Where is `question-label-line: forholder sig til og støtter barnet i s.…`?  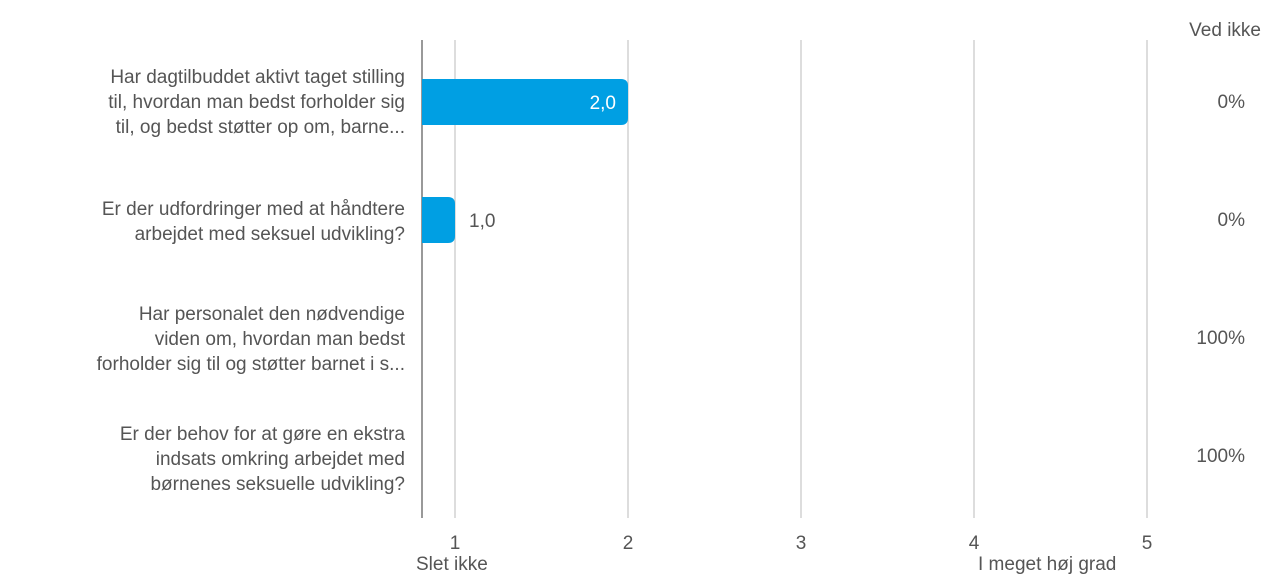
question-label-line: forholder sig til og støtter barnet i s.… is located at coordinates (205, 364).